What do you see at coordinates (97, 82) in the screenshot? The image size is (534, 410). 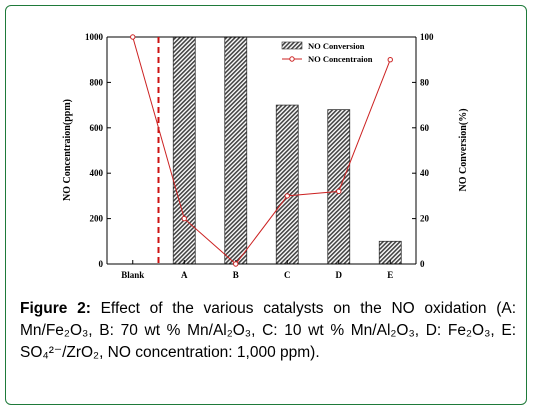 I see `y-left-tick-label: 800` at bounding box center [97, 82].